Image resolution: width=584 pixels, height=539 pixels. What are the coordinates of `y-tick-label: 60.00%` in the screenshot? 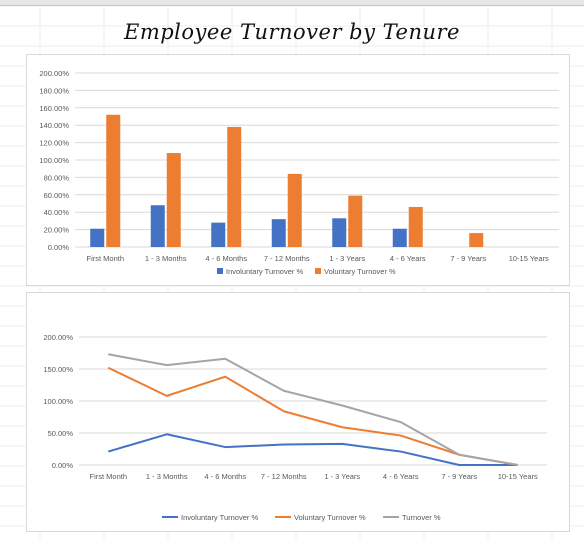 It's located at (57, 195).